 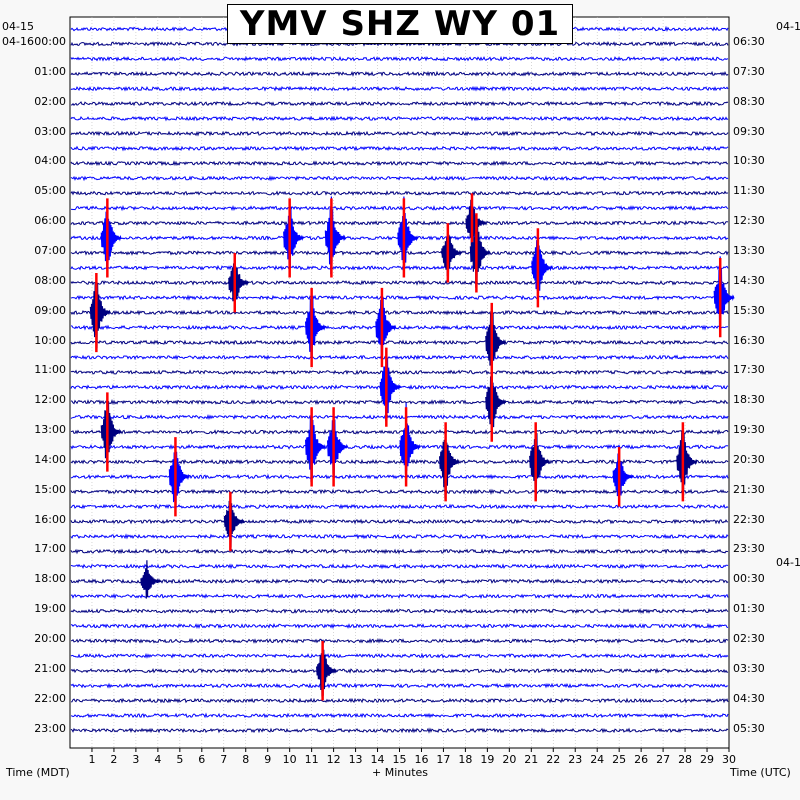 What do you see at coordinates (50, 250) in the screenshot?
I see `left-hour-label: 07:00` at bounding box center [50, 250].